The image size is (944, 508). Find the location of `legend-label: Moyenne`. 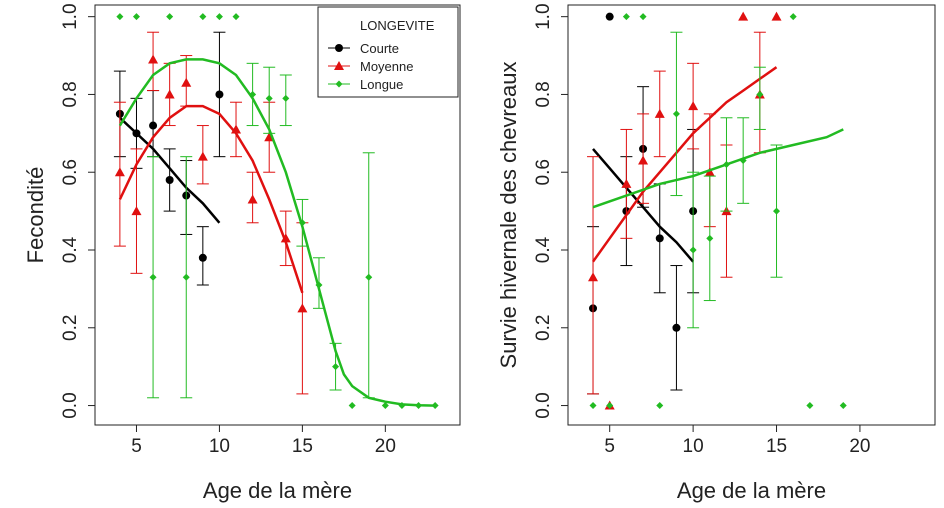

legend-label: Moyenne is located at coordinates (386, 66).